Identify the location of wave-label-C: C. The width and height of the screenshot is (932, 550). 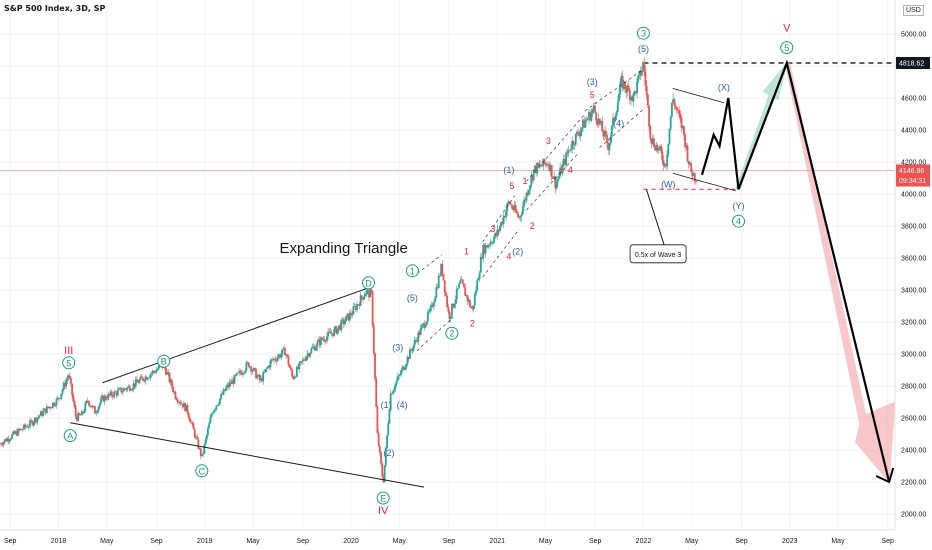
(202, 471).